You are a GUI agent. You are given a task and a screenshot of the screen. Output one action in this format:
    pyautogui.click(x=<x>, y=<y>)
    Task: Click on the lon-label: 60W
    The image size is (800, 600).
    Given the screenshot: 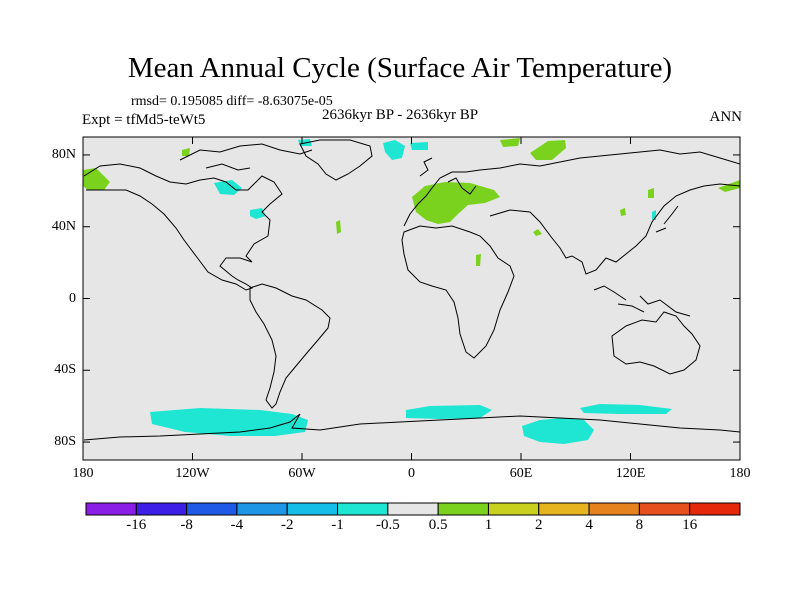 What is the action you would take?
    pyautogui.click(x=302, y=473)
    